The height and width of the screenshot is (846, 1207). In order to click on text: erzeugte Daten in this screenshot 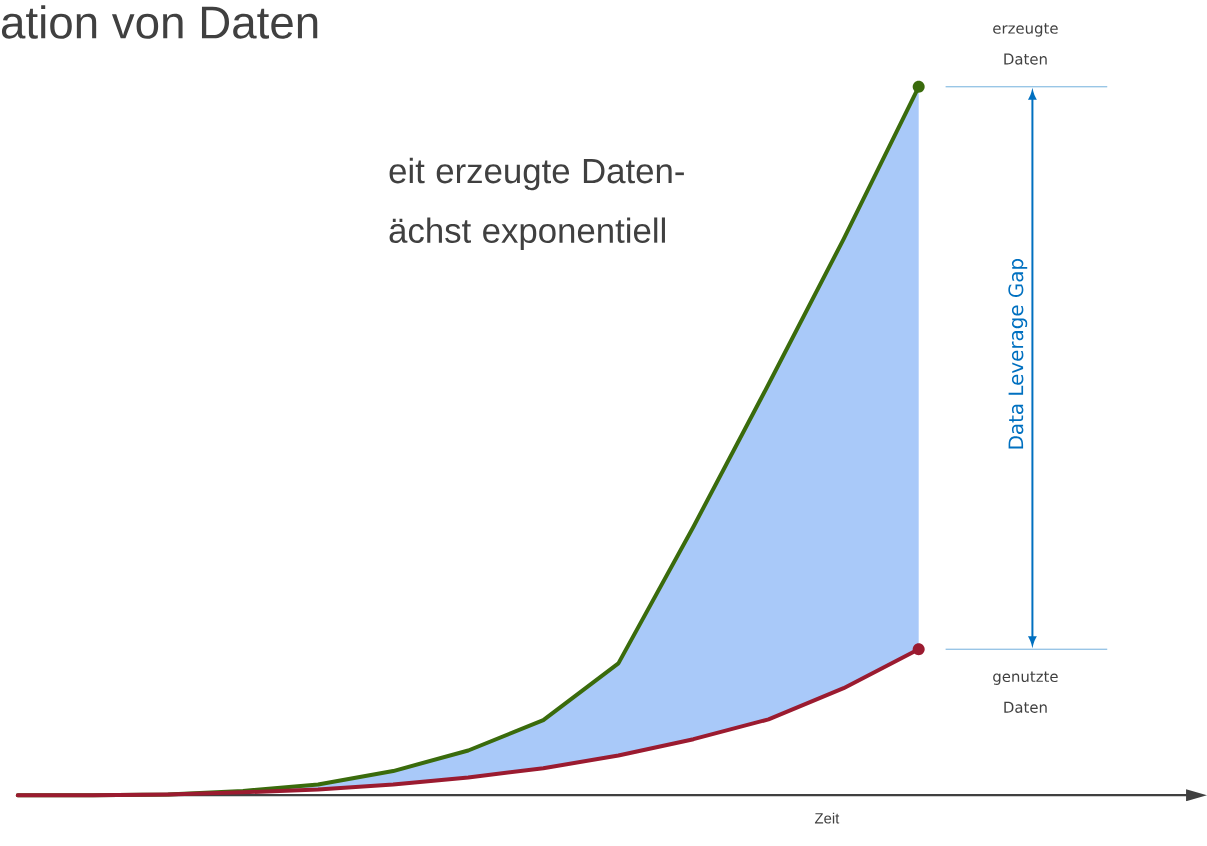, I will do `click(1025, 44)`.